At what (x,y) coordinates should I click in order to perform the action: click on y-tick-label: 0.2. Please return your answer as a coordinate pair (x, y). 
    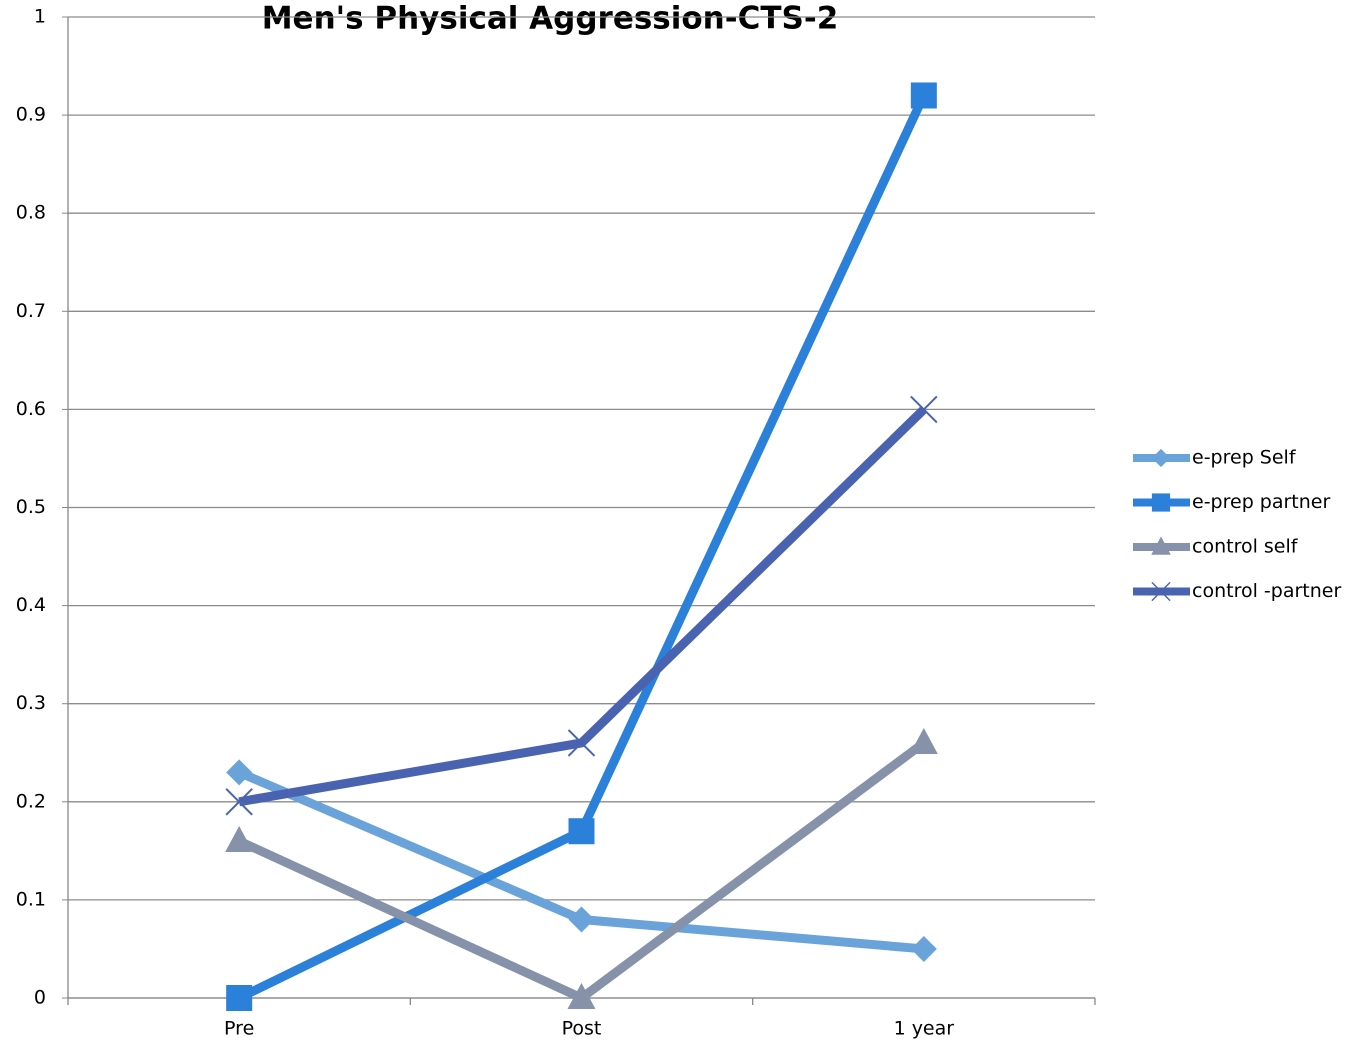
    Looking at the image, I should click on (31, 801).